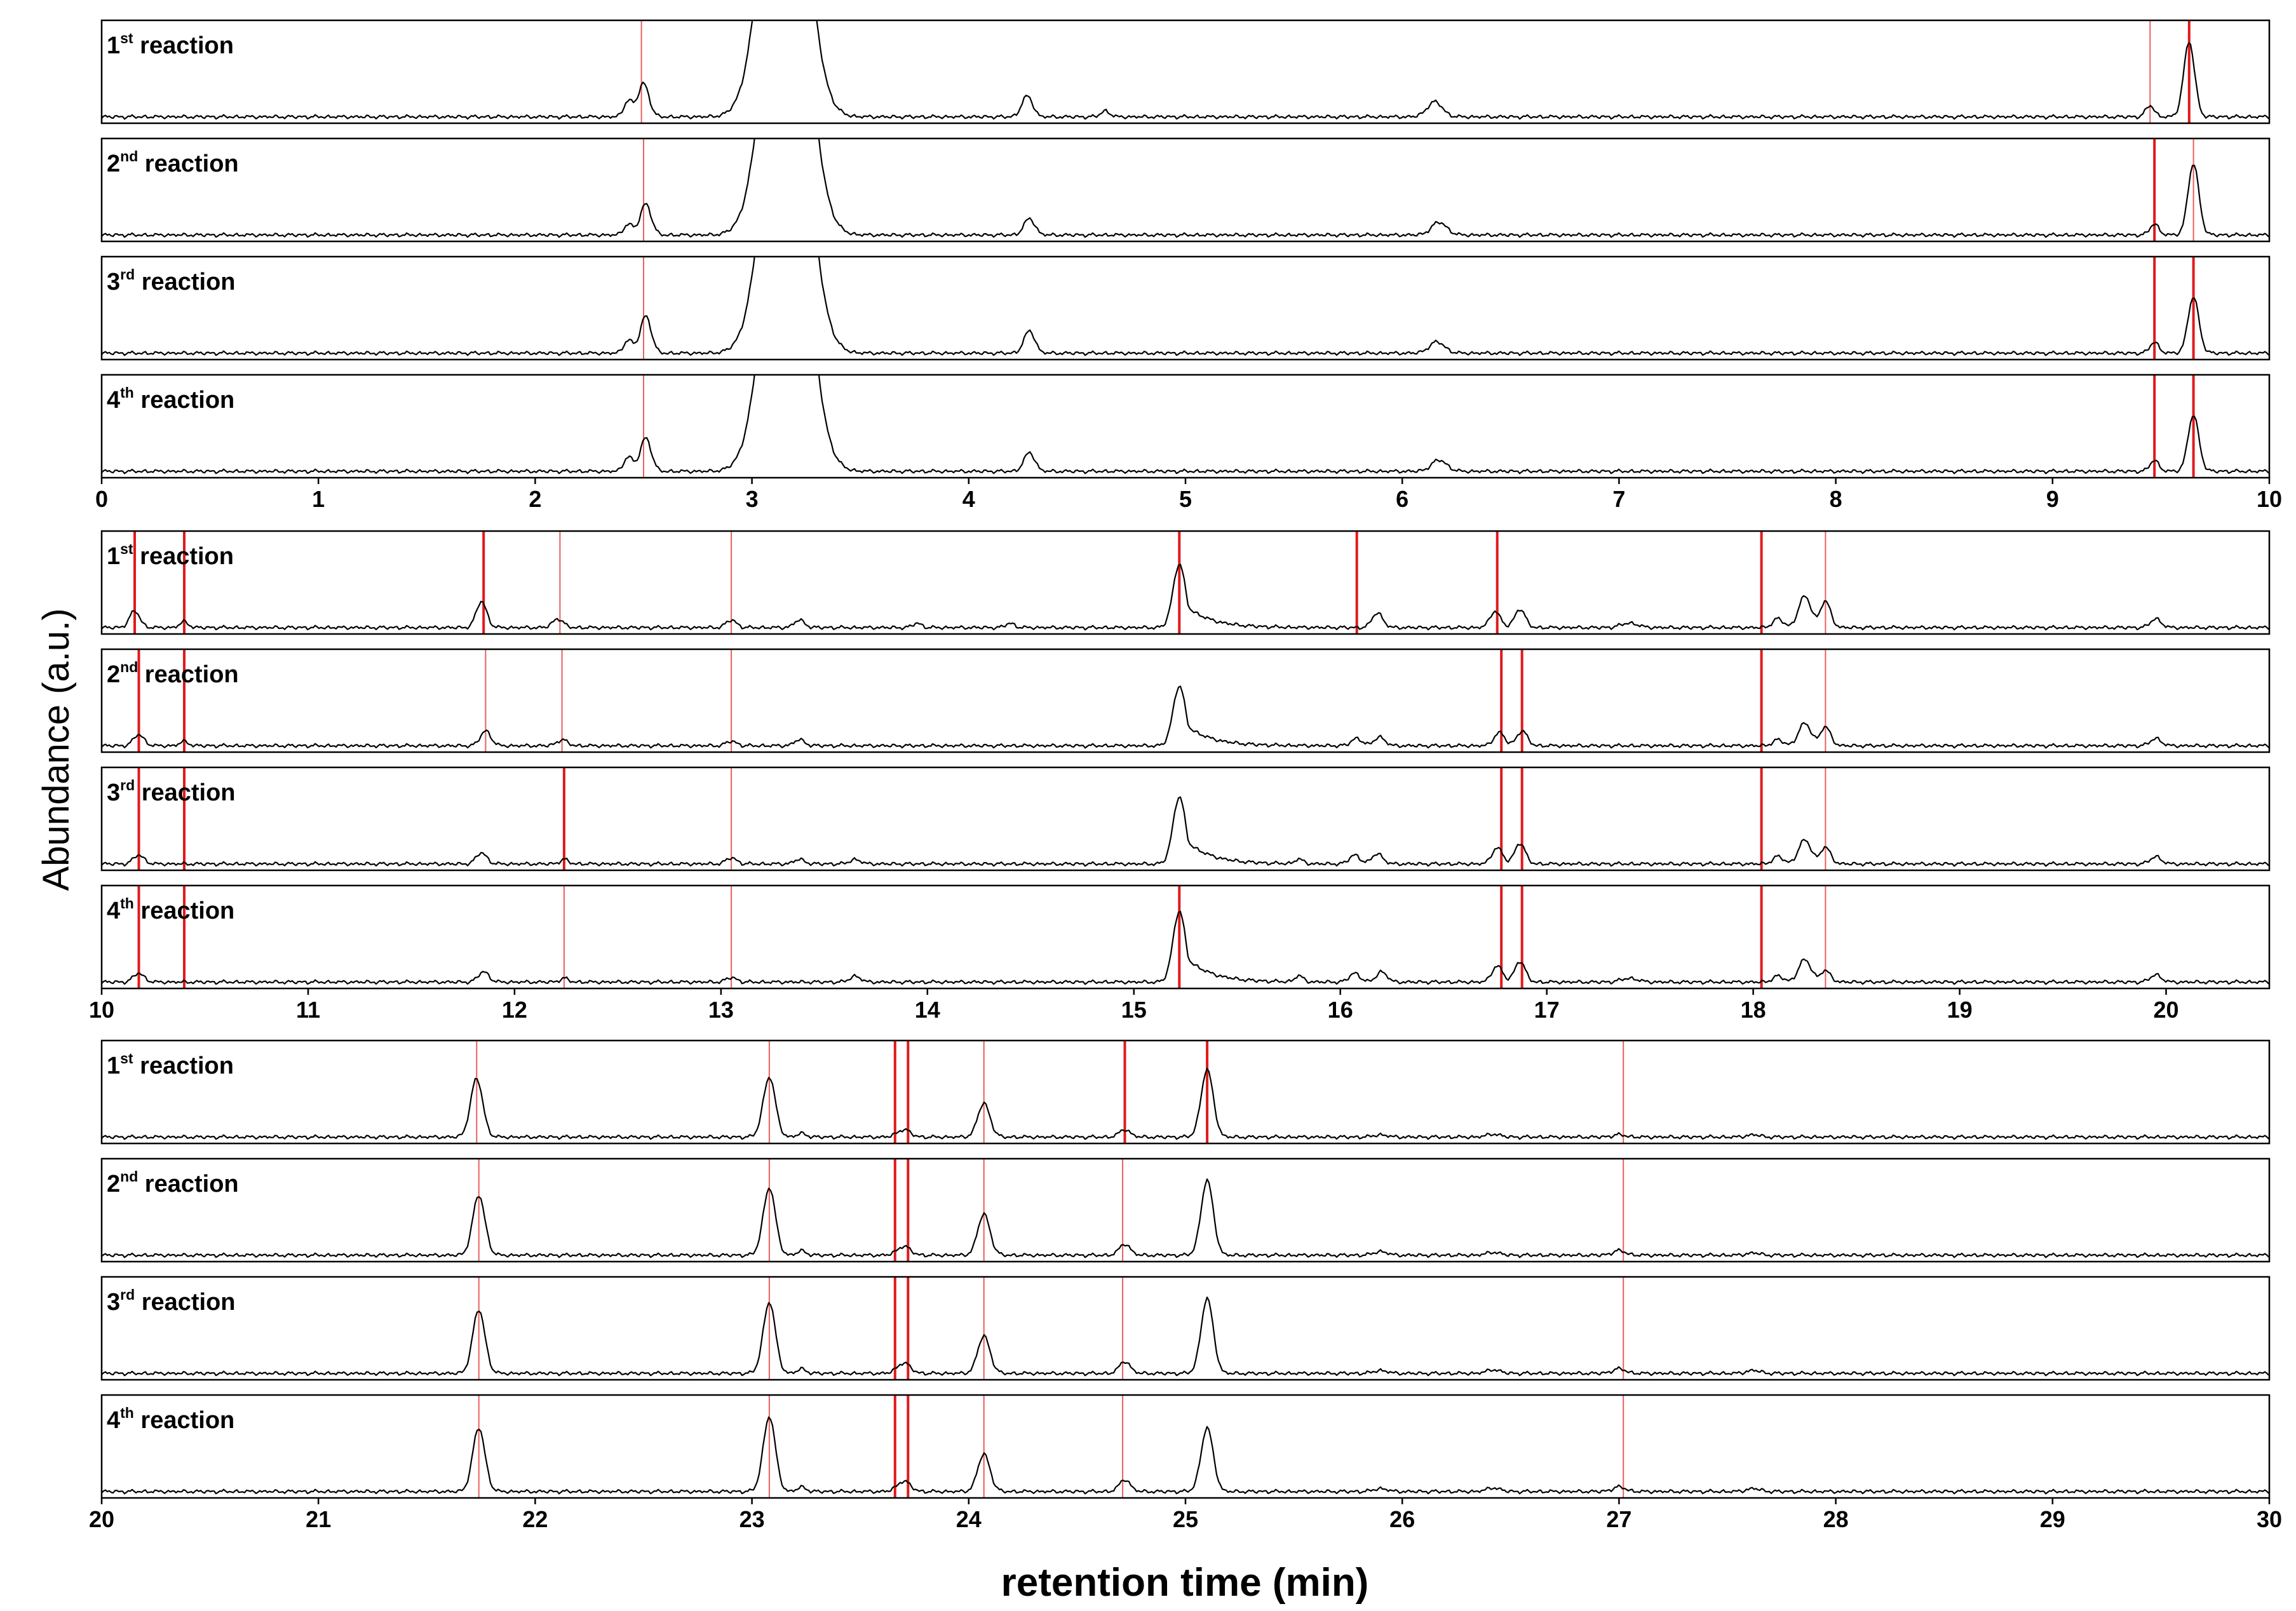  I want to click on tick-label: 7, so click(1618, 499).